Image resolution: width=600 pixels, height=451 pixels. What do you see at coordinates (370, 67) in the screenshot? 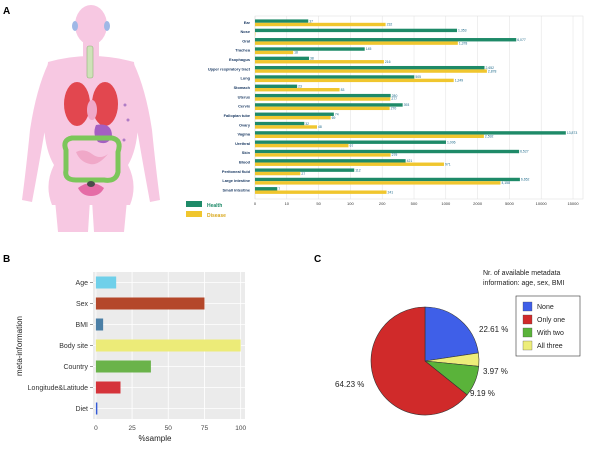
I see `bar-health-upper-respiratory-tract` at bounding box center [370, 67].